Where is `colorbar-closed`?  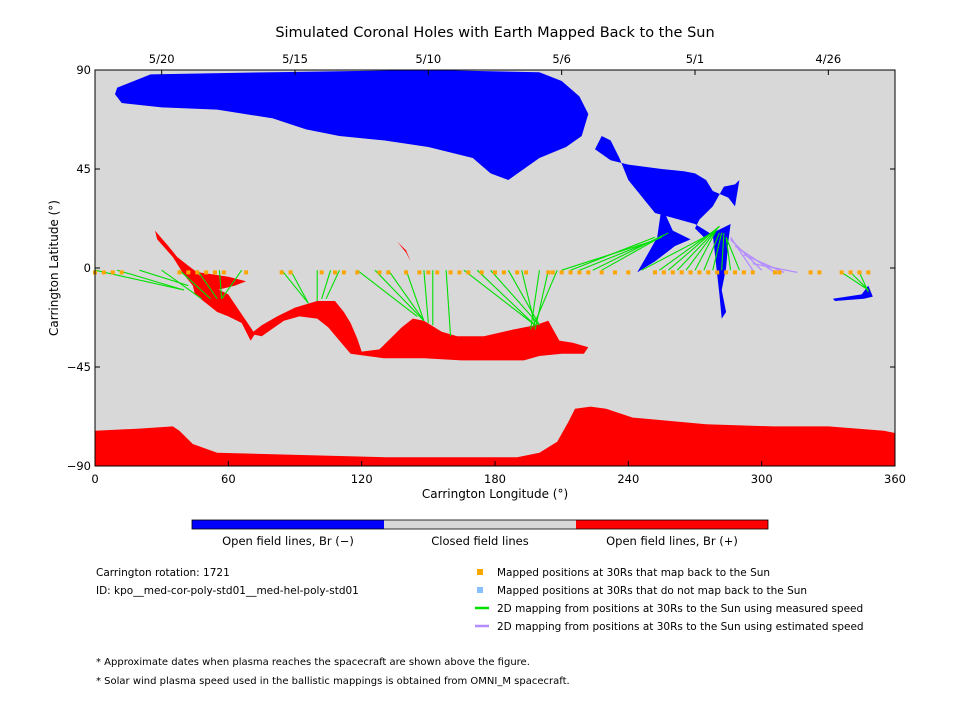
colorbar-closed is located at coordinates (480, 524).